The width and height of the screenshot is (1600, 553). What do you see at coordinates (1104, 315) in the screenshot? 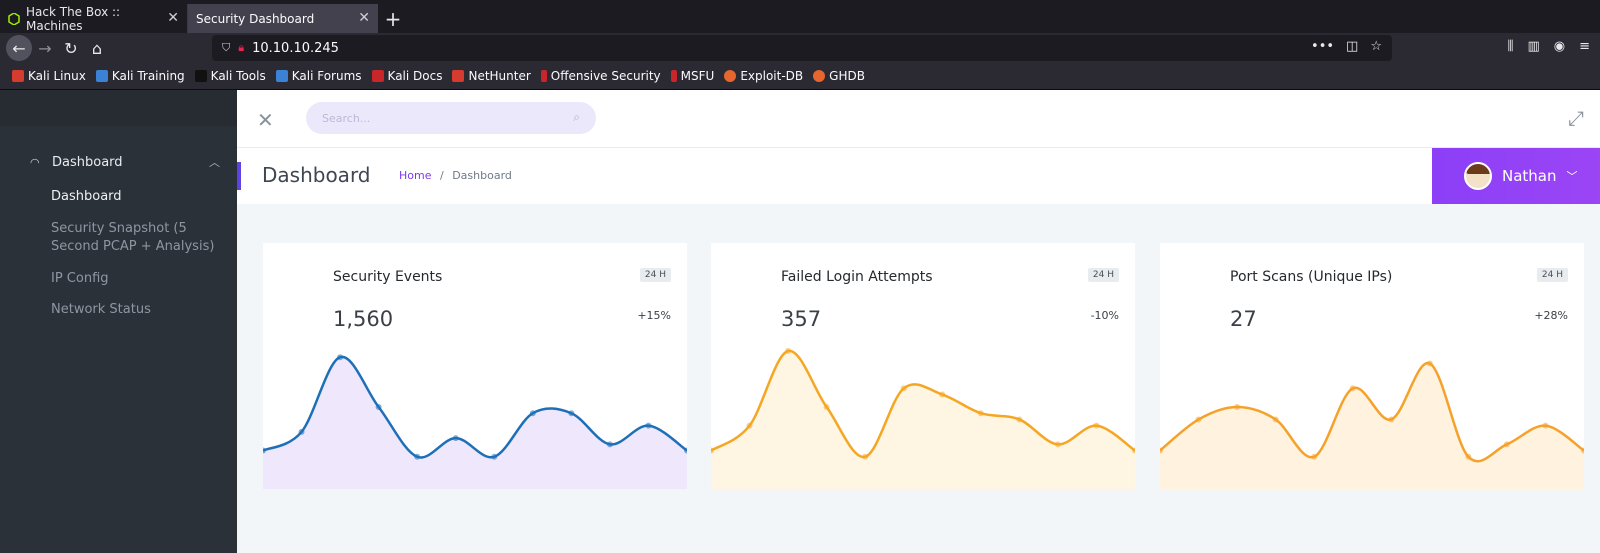
I see `card-delta: -10%` at bounding box center [1104, 315].